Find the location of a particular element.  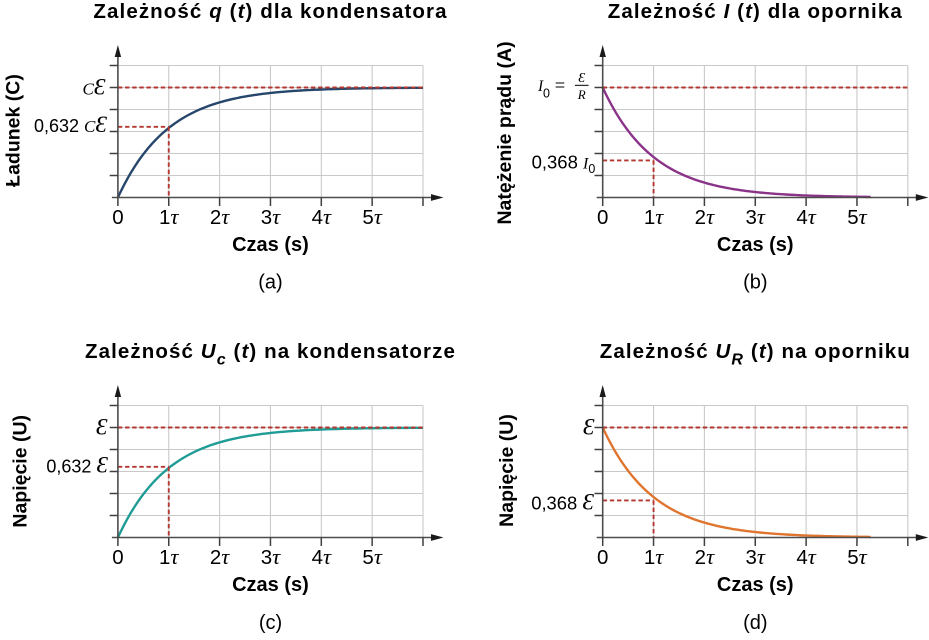

svg-text: Ładunek (C) is located at coordinates (13, 130).